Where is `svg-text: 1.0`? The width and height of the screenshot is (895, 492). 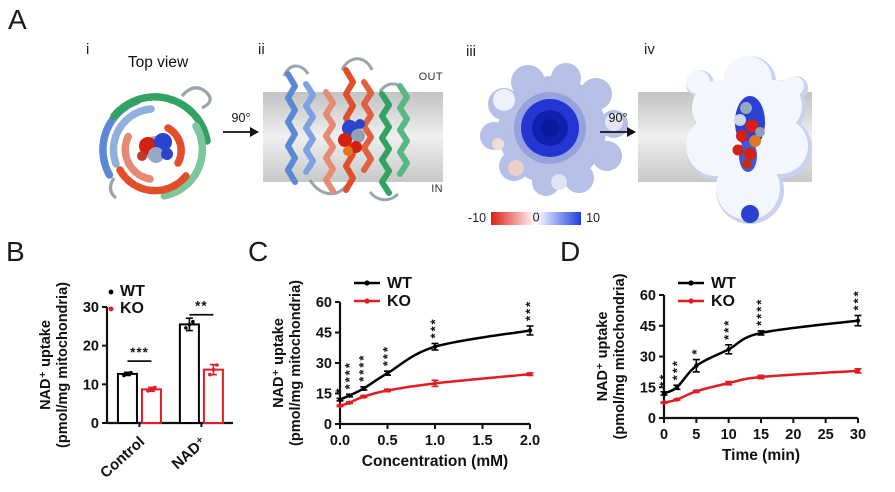
svg-text: 1.0 is located at coordinates (435, 441).